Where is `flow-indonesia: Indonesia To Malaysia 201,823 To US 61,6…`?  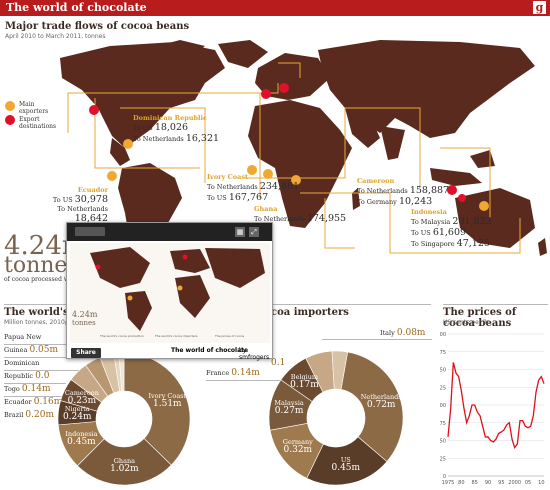 flow-indonesia: Indonesia To Malaysia 201,823 To US 61,6… is located at coordinates (451, 228).